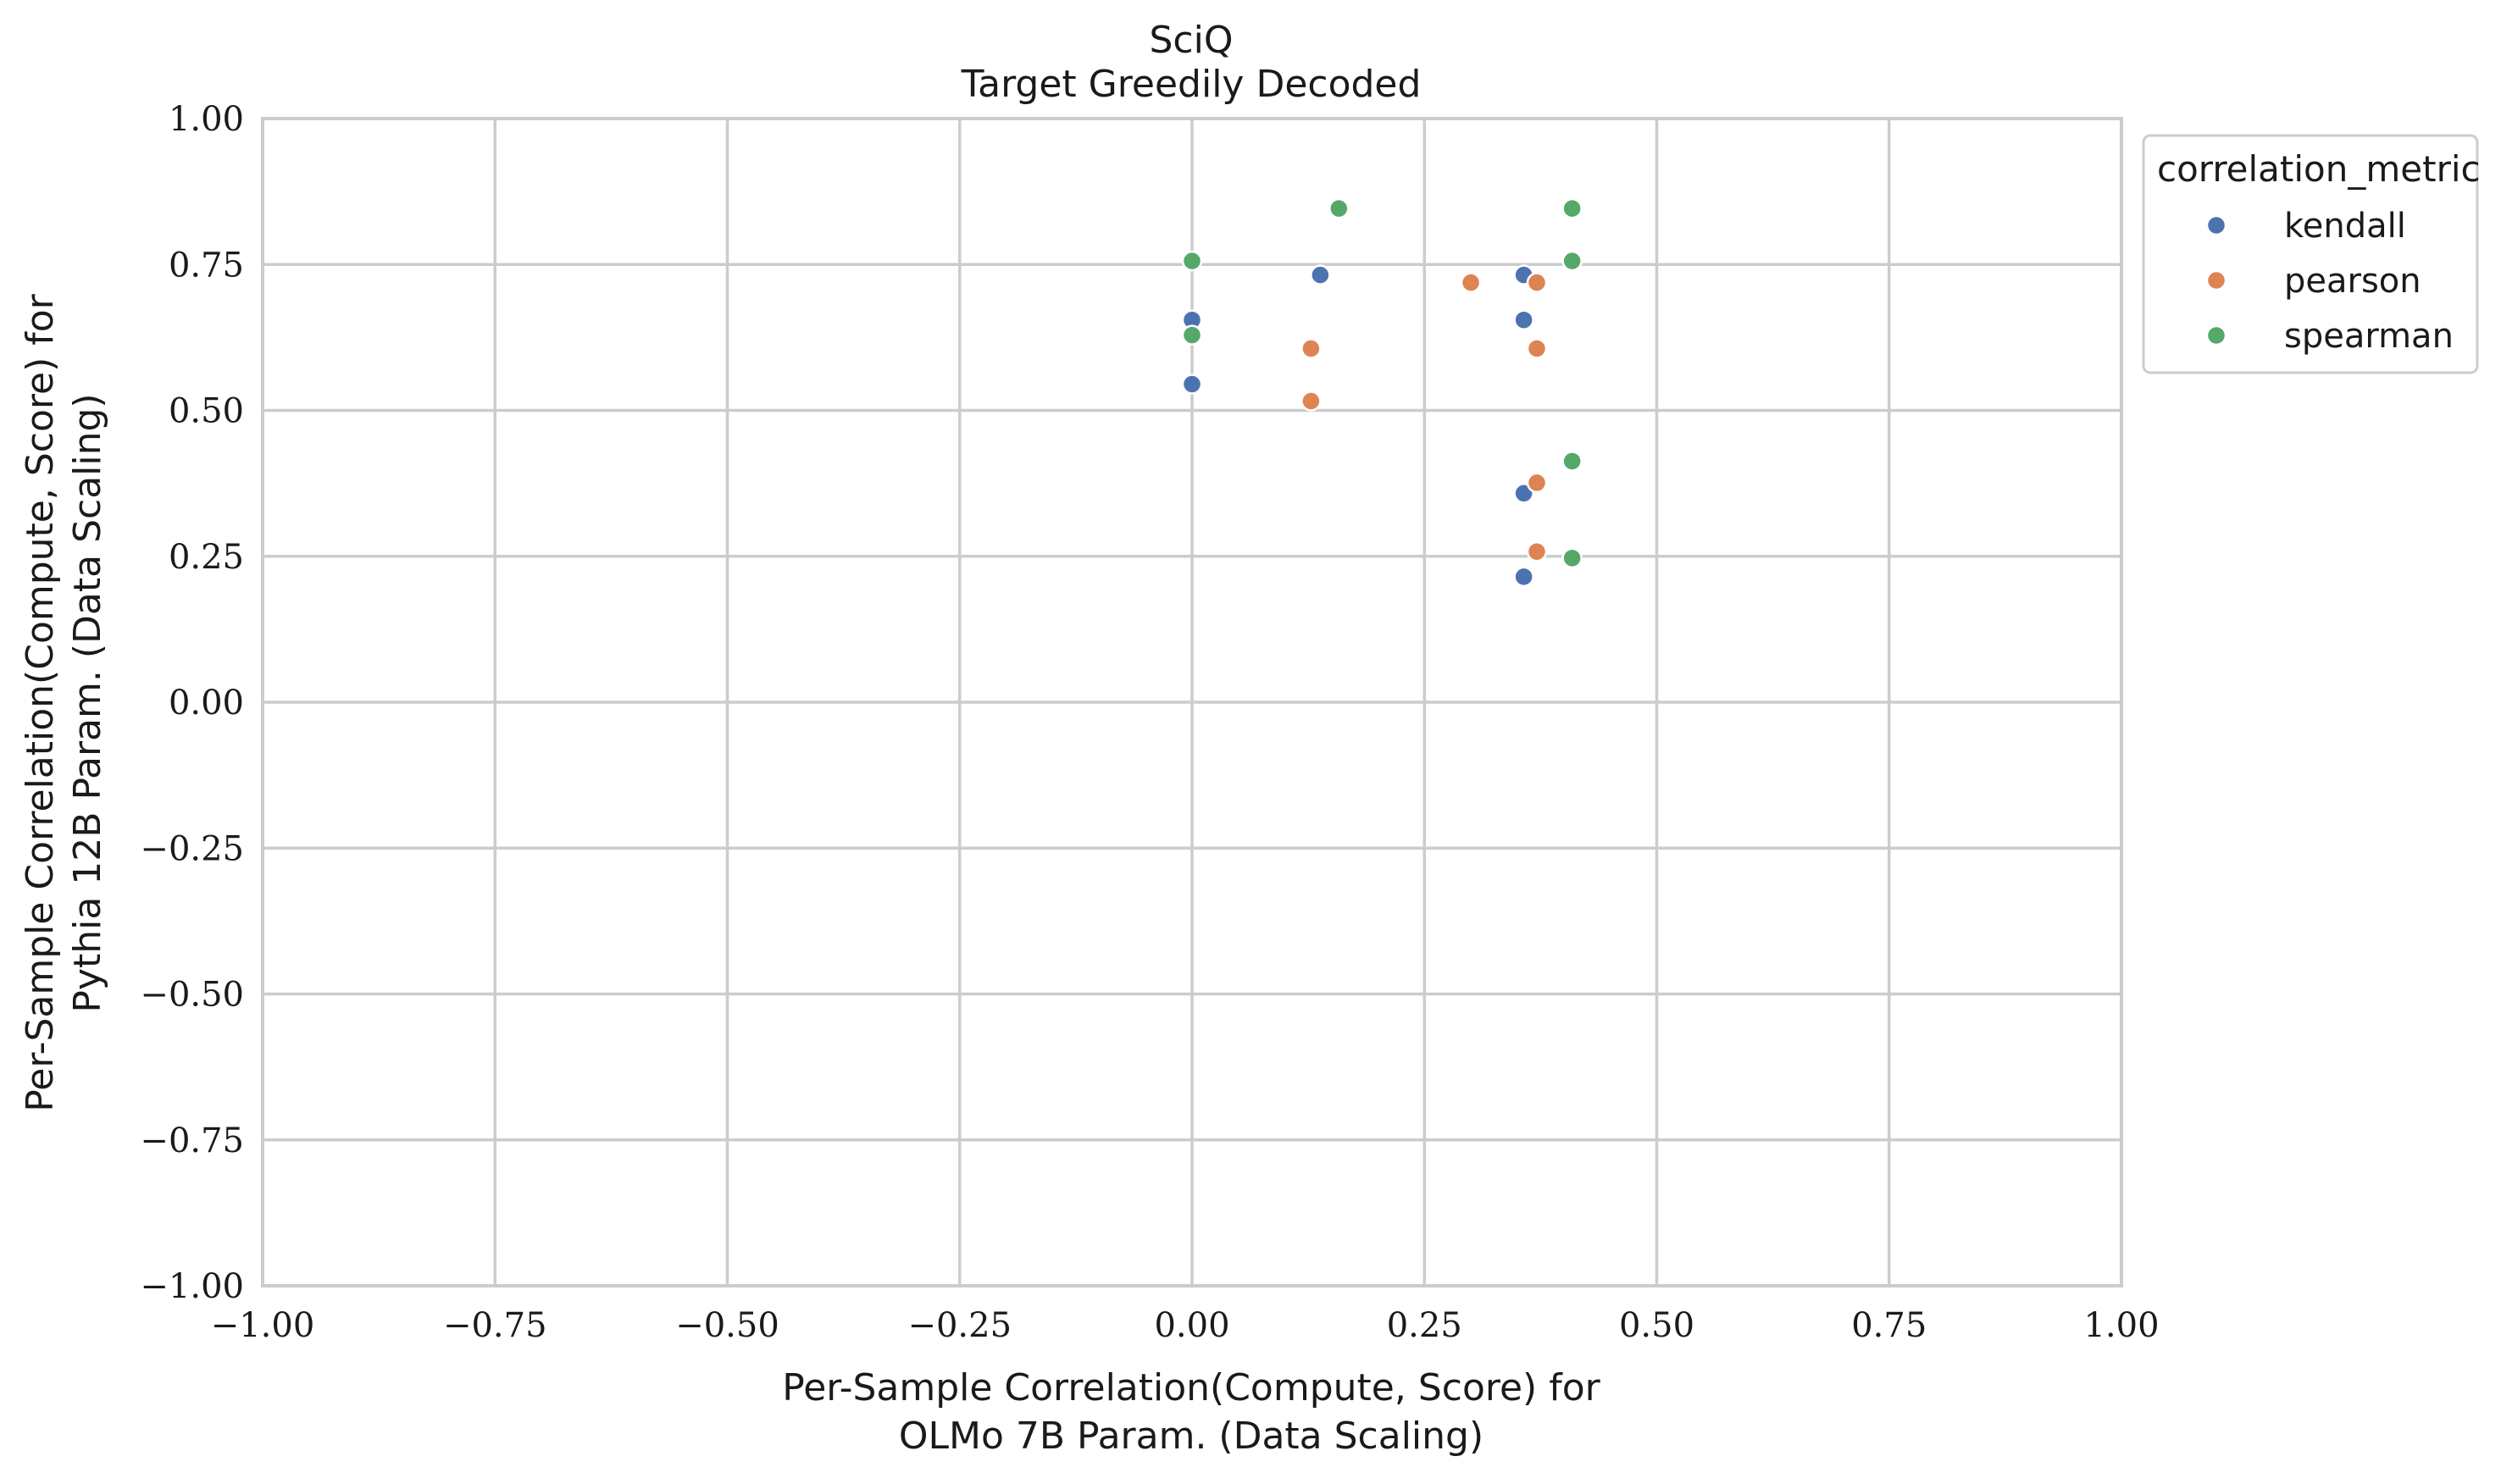  What do you see at coordinates (192, 1286) in the screenshot?
I see `y-tick-label: −1.00` at bounding box center [192, 1286].